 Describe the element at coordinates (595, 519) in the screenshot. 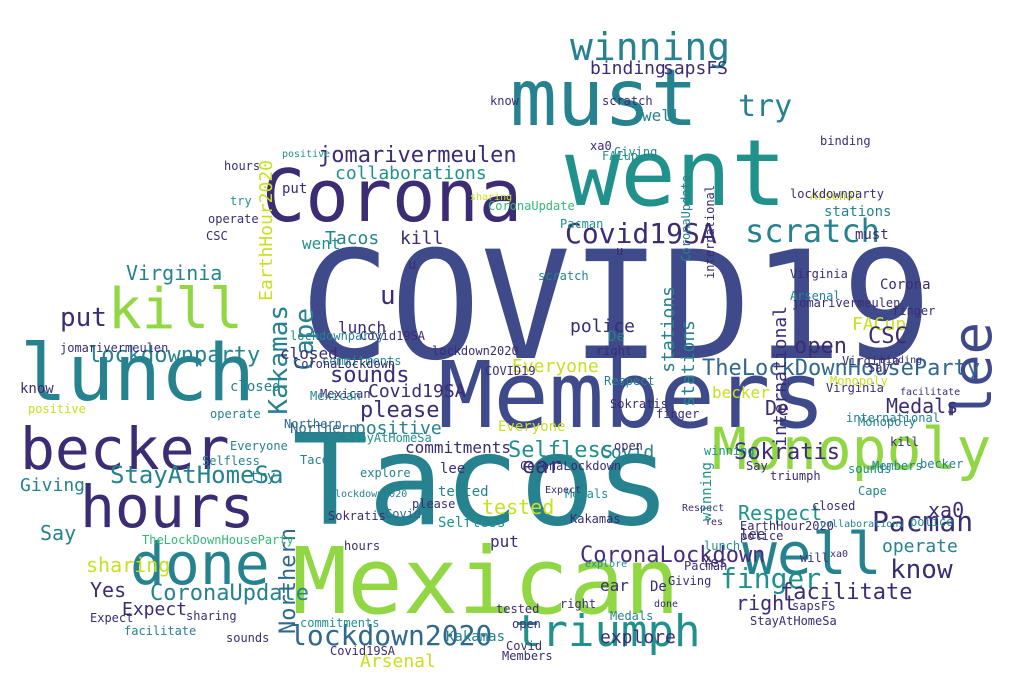

I see `cloud-word: Kakamas` at that location.